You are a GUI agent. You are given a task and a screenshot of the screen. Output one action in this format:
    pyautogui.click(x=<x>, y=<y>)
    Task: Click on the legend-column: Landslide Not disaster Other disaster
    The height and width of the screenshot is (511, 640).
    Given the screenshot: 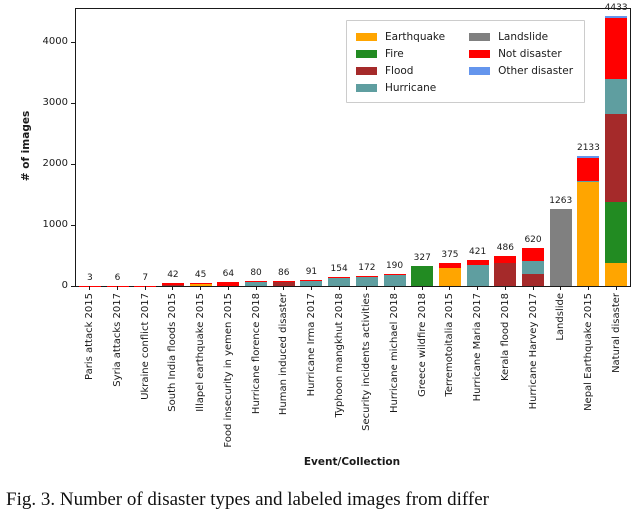 What is the action you would take?
    pyautogui.click(x=521, y=62)
    